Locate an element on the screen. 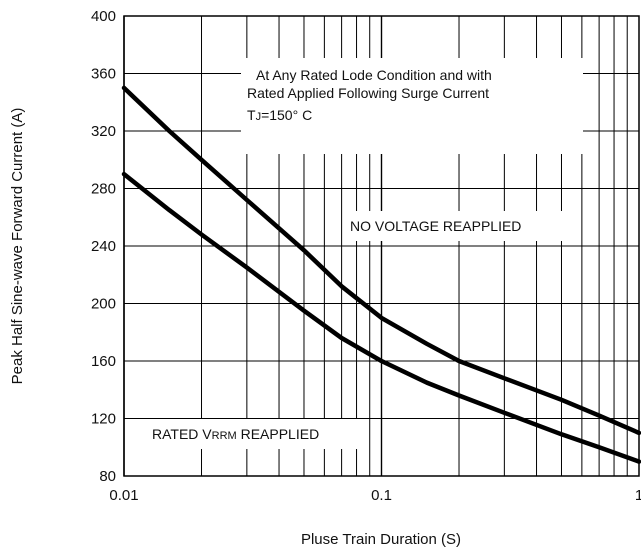 The width and height of the screenshot is (641, 551). y-tick-label: 400 is located at coordinates (103, 16).